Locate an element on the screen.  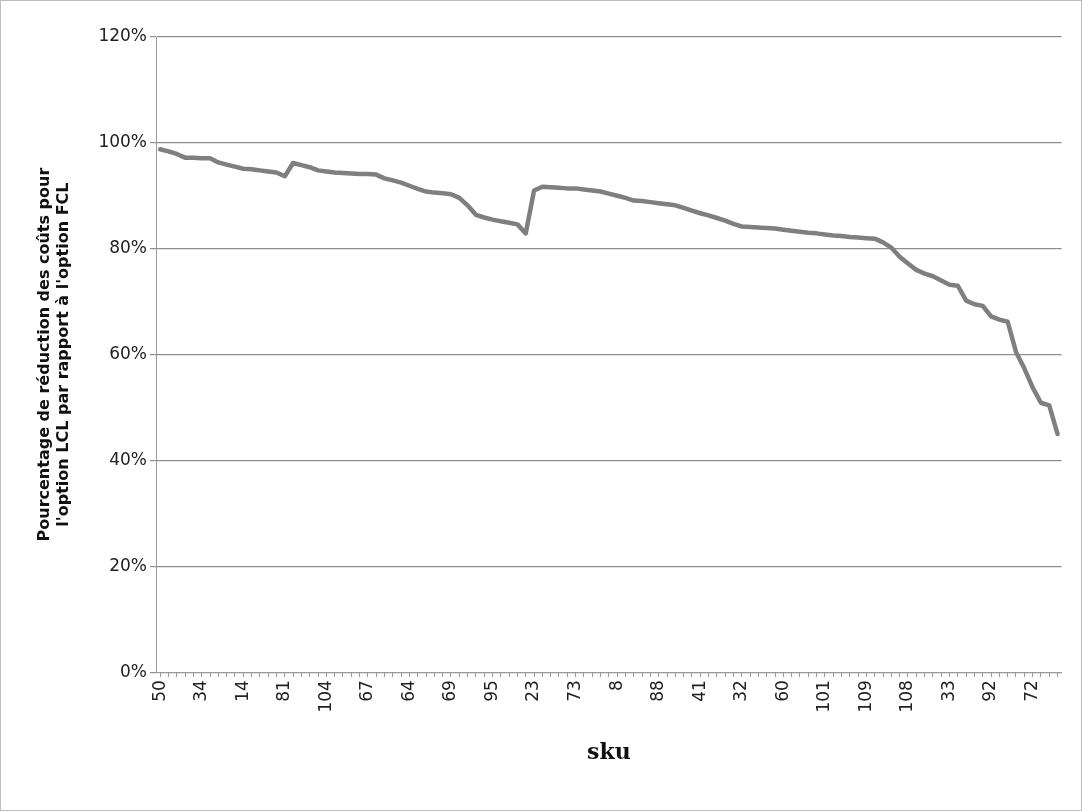
x-tick-label: 101 is located at coordinates (823, 696).